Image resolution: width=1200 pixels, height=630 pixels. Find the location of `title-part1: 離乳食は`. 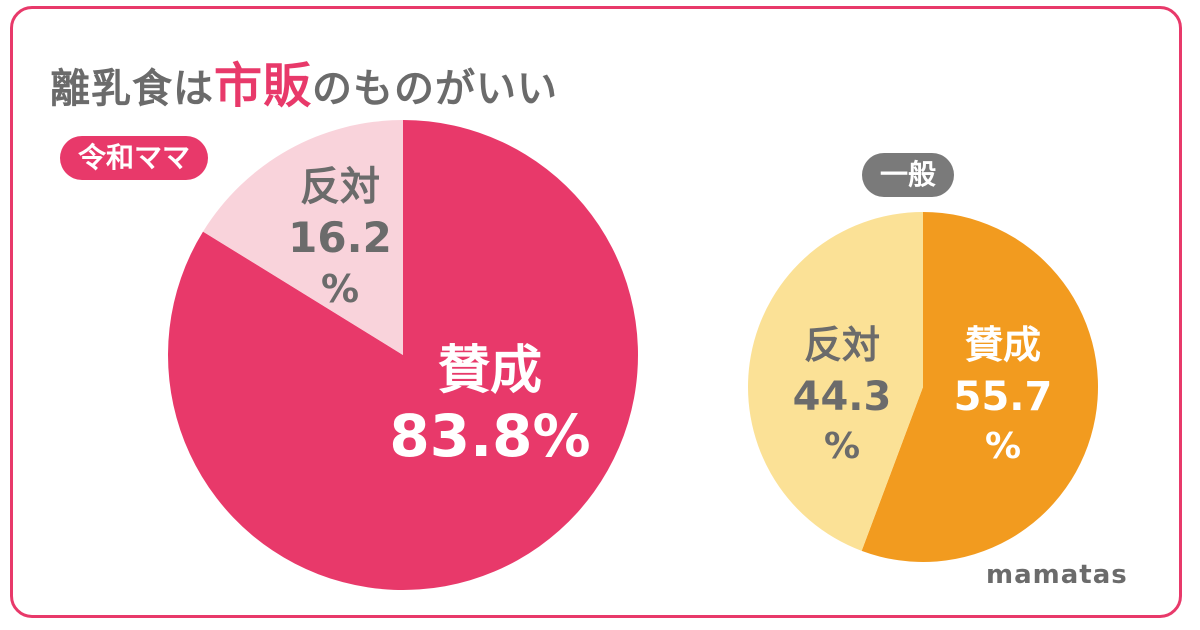

title-part1: 離乳食は is located at coordinates (132, 89).